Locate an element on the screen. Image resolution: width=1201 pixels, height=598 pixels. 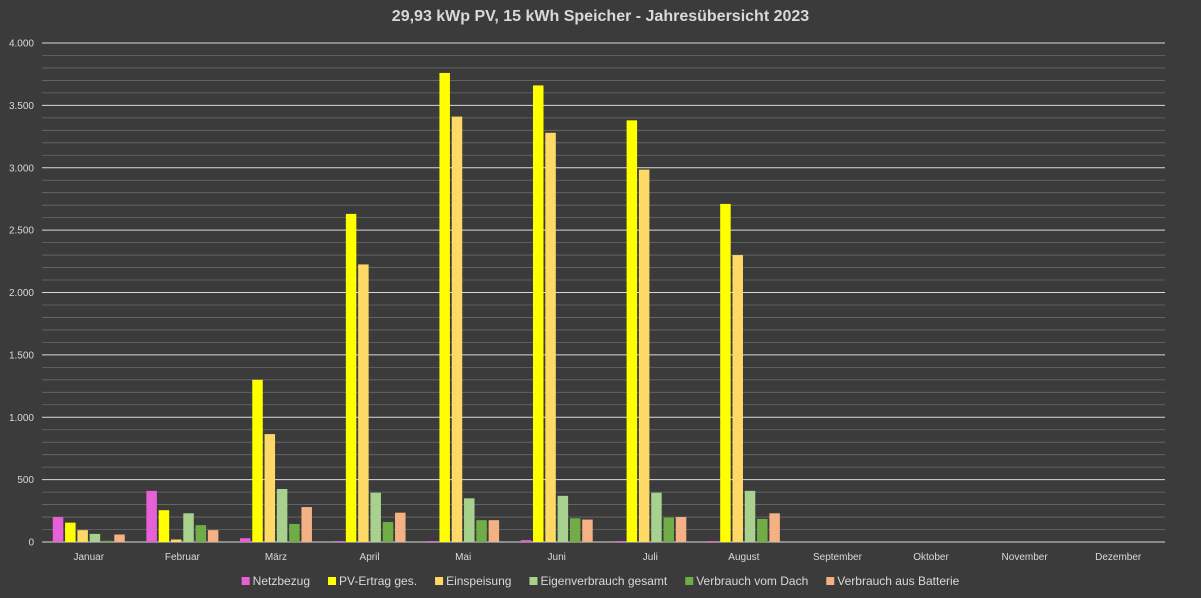
legend-item: Netzbezug is located at coordinates (275, 581).